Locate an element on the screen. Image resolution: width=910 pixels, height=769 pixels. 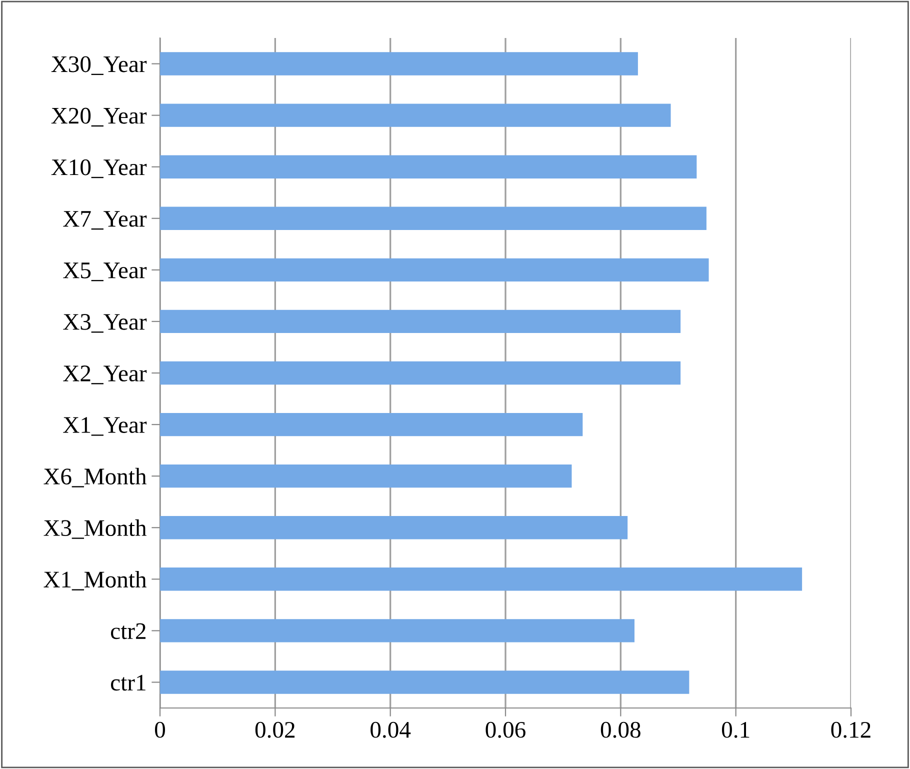
y-tick-label: X10_Year is located at coordinates (99, 168).